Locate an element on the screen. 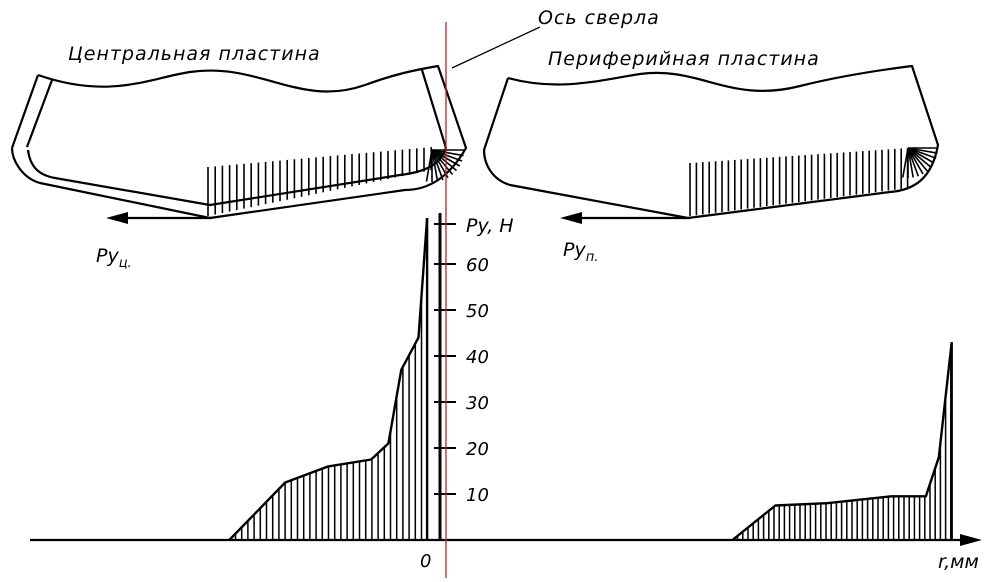 This screenshot has width=994, height=582. x-axis-label: r,мм is located at coordinates (958, 562).